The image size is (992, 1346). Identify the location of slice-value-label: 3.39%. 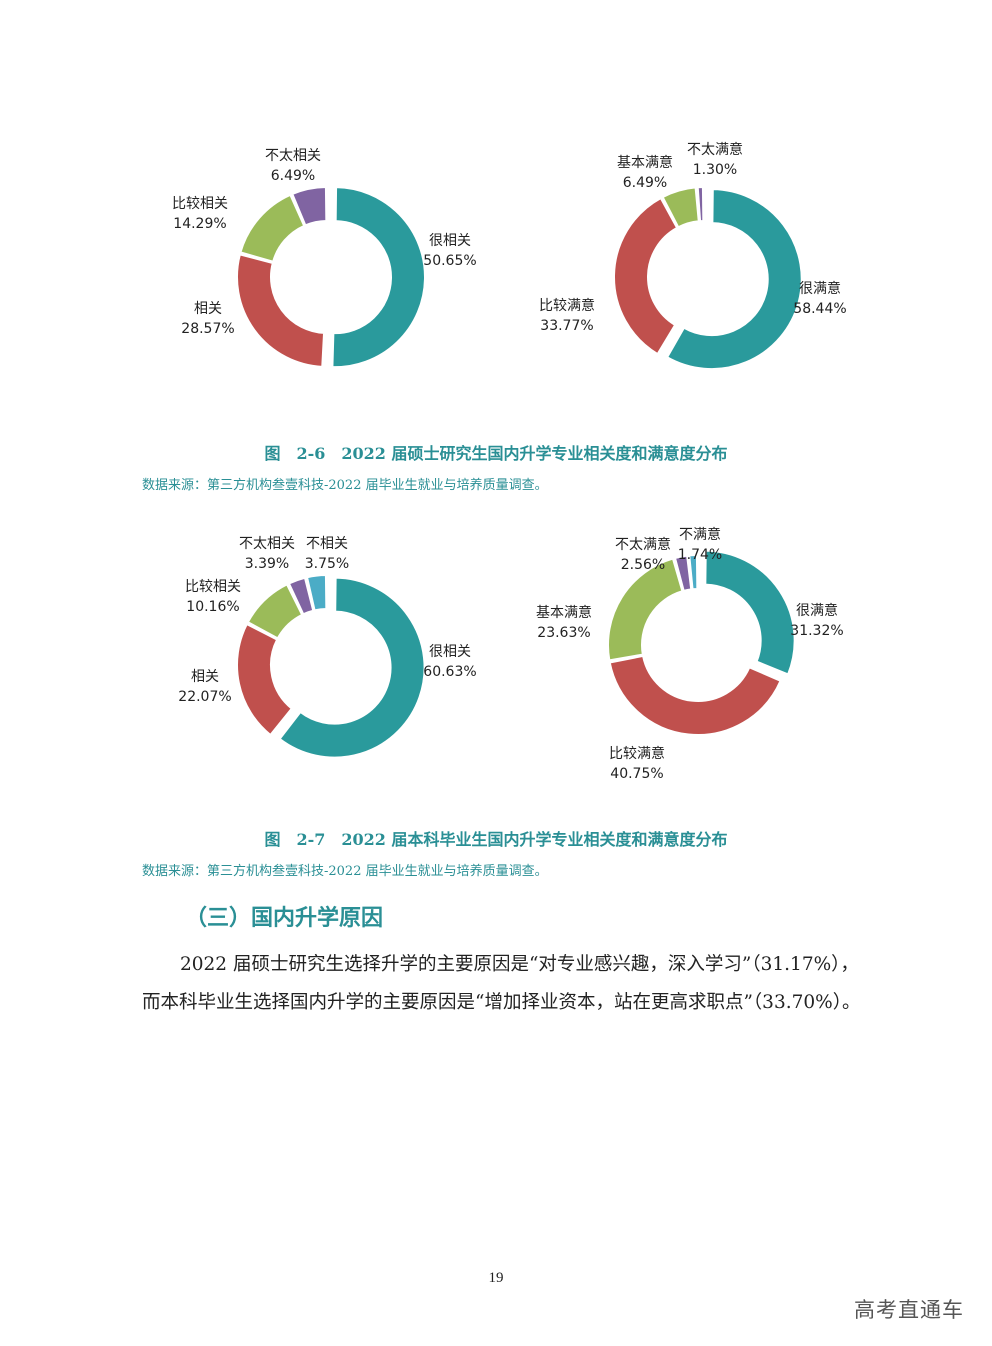
(267, 564).